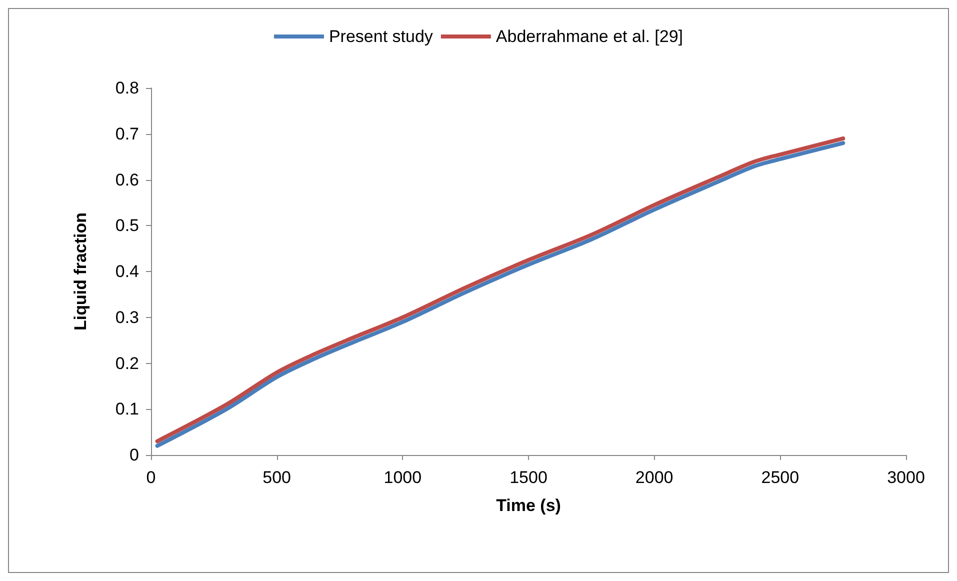 The height and width of the screenshot is (581, 957). I want to click on x-tick-label: 500, so click(277, 477).